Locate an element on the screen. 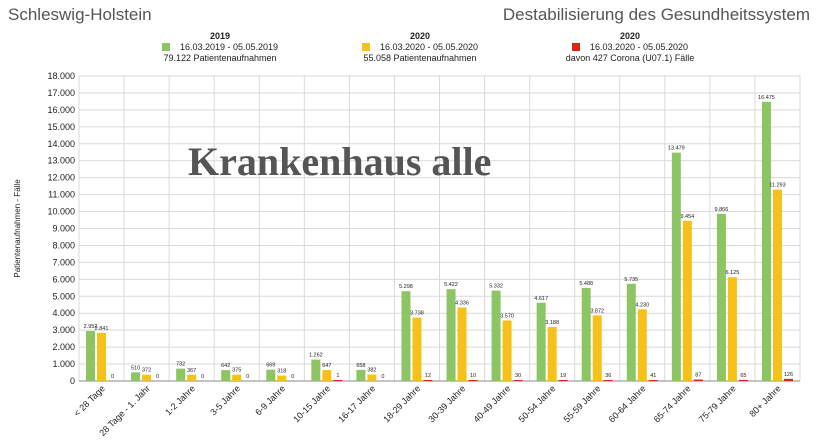  y-tick-label: 1.000 is located at coordinates (63, 364).